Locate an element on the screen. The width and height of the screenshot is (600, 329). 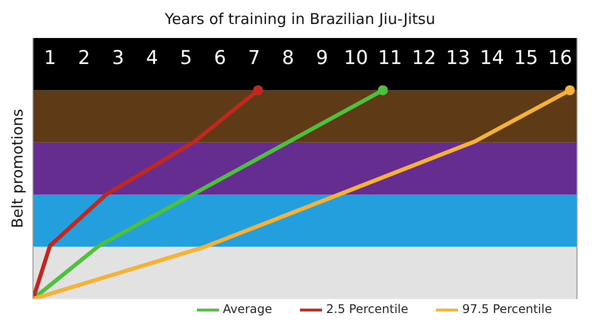
x-tick-label: 12 is located at coordinates (424, 58).